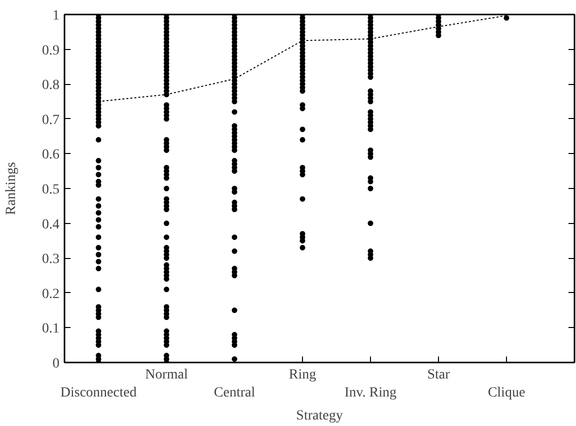 Image resolution: width=576 pixels, height=426 pixels. I want to click on y-tick-label: 0.4, so click(51, 224).